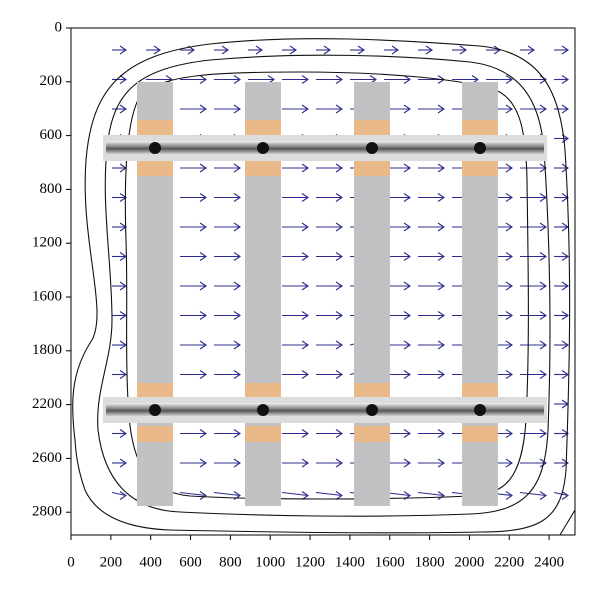 This screenshot has height=594, width=600. What do you see at coordinates (47, 350) in the screenshot?
I see `y-tick-label: 1800` at bounding box center [47, 350].